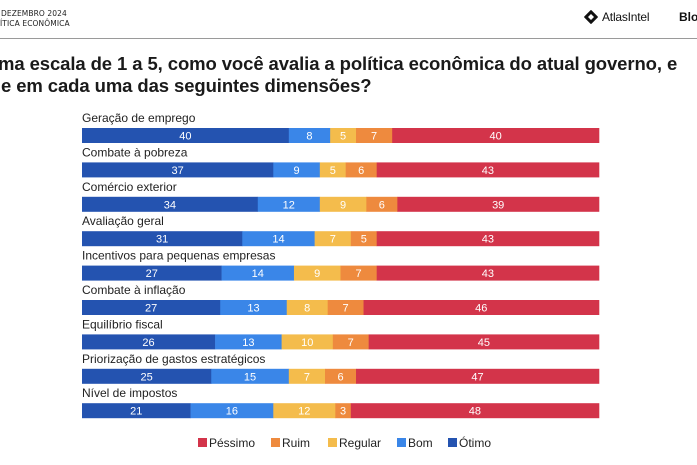  I want to click on bar-segment-pessimo-equilibrio-fiscal, so click(484, 342).